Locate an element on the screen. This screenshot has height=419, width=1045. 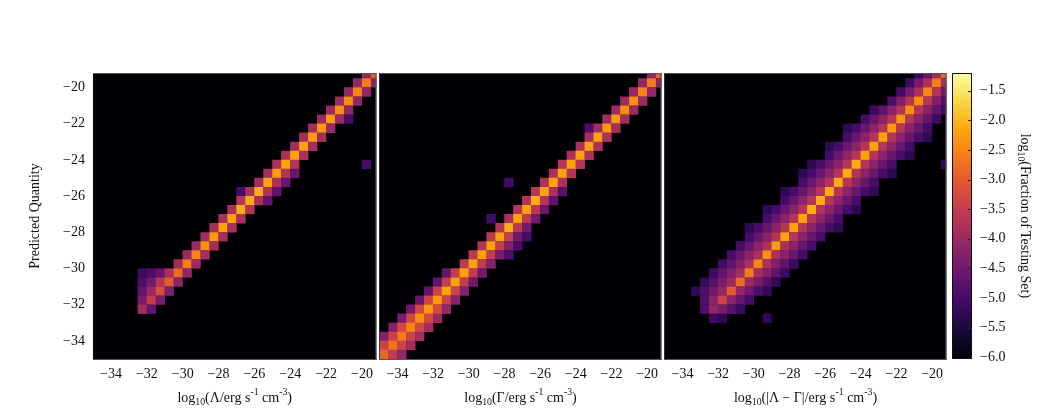
y-axis-title: Predicted Quantity is located at coordinates (34, 216).